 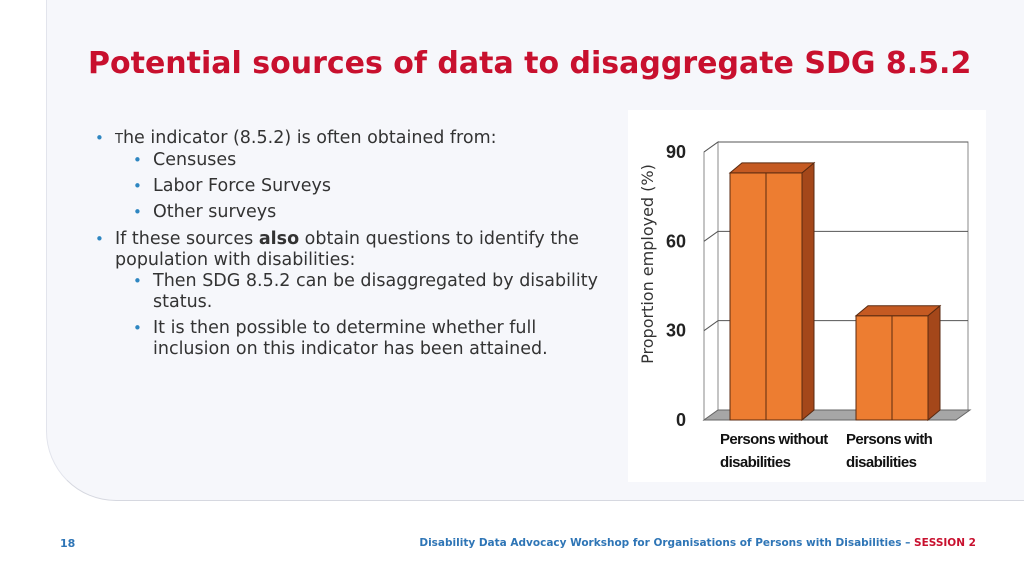 I want to click on bullet-first-letter: T, so click(x=119, y=139).